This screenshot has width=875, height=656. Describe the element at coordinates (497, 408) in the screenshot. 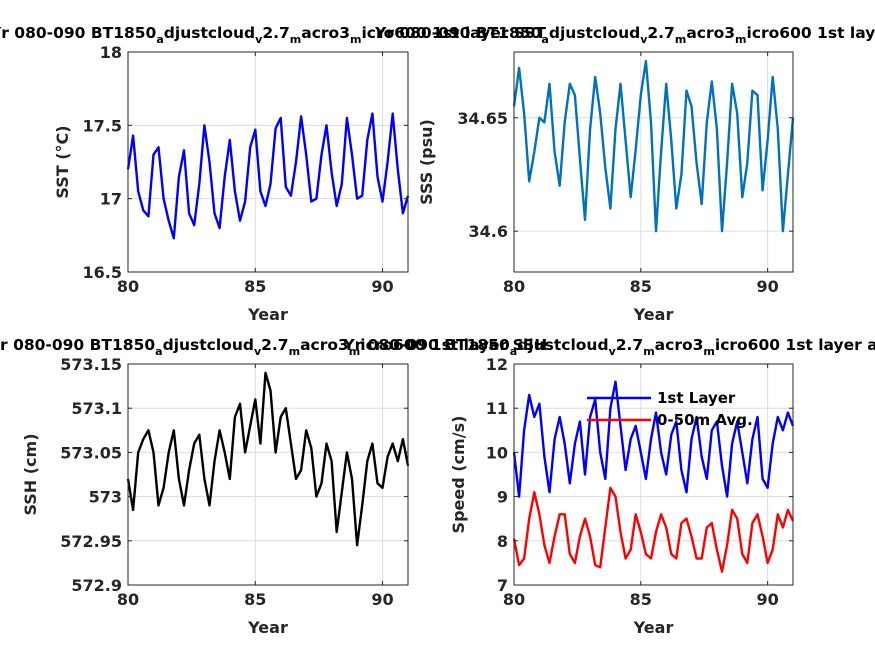

I see `y-tick-label-4: 11` at that location.